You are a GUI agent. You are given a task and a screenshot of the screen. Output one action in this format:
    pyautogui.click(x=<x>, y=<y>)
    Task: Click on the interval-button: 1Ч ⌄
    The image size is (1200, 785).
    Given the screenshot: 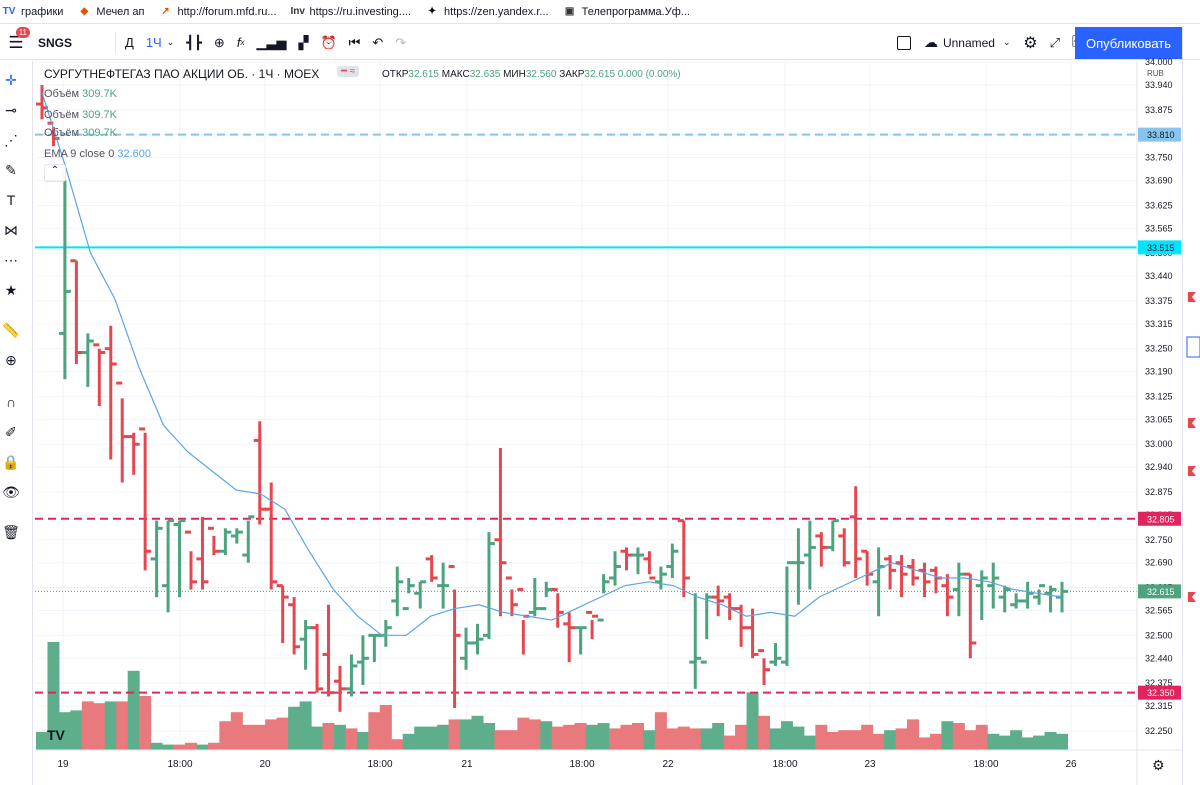 What is the action you would take?
    pyautogui.click(x=160, y=43)
    